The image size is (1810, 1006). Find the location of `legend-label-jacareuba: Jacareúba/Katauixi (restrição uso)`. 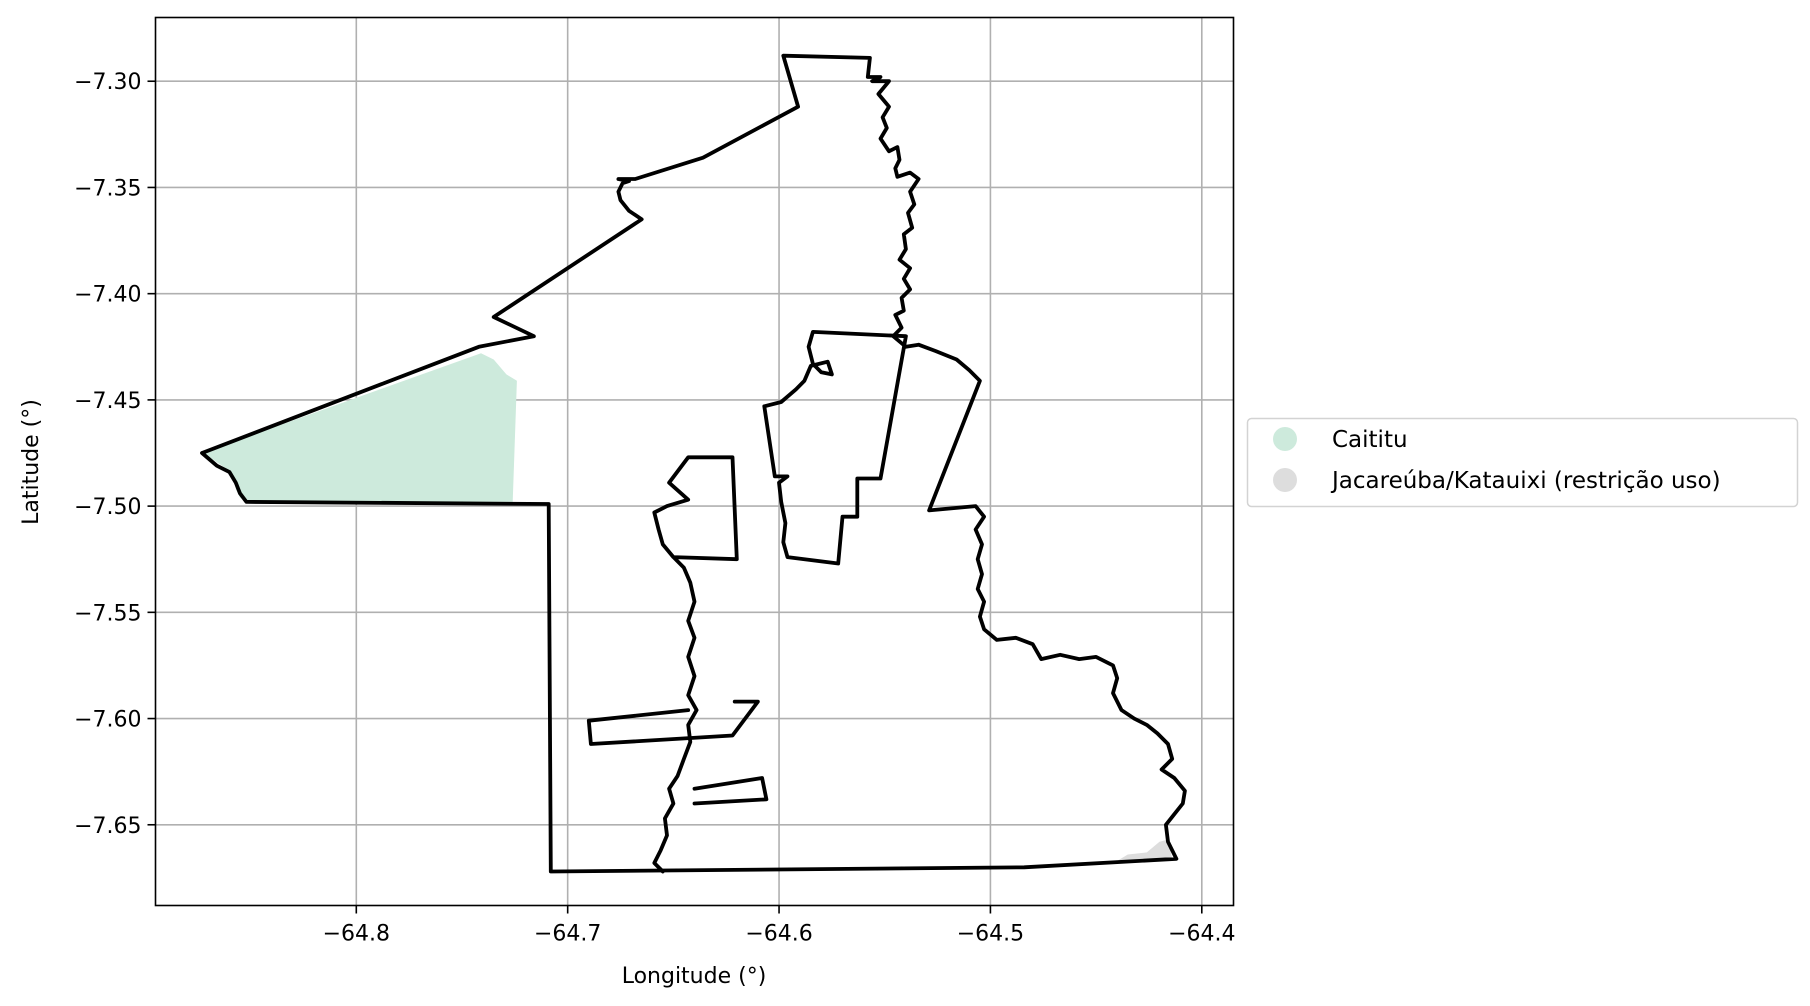

legend-label-jacareuba: Jacareúba/Katauixi (restrição uso) is located at coordinates (1525, 481).